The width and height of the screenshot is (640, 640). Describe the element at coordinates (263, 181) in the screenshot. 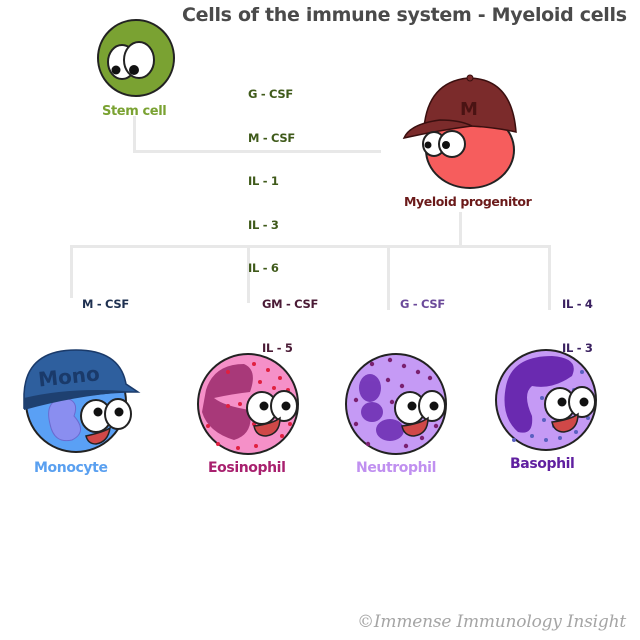

I see `stem-factor: IL - 1` at that location.